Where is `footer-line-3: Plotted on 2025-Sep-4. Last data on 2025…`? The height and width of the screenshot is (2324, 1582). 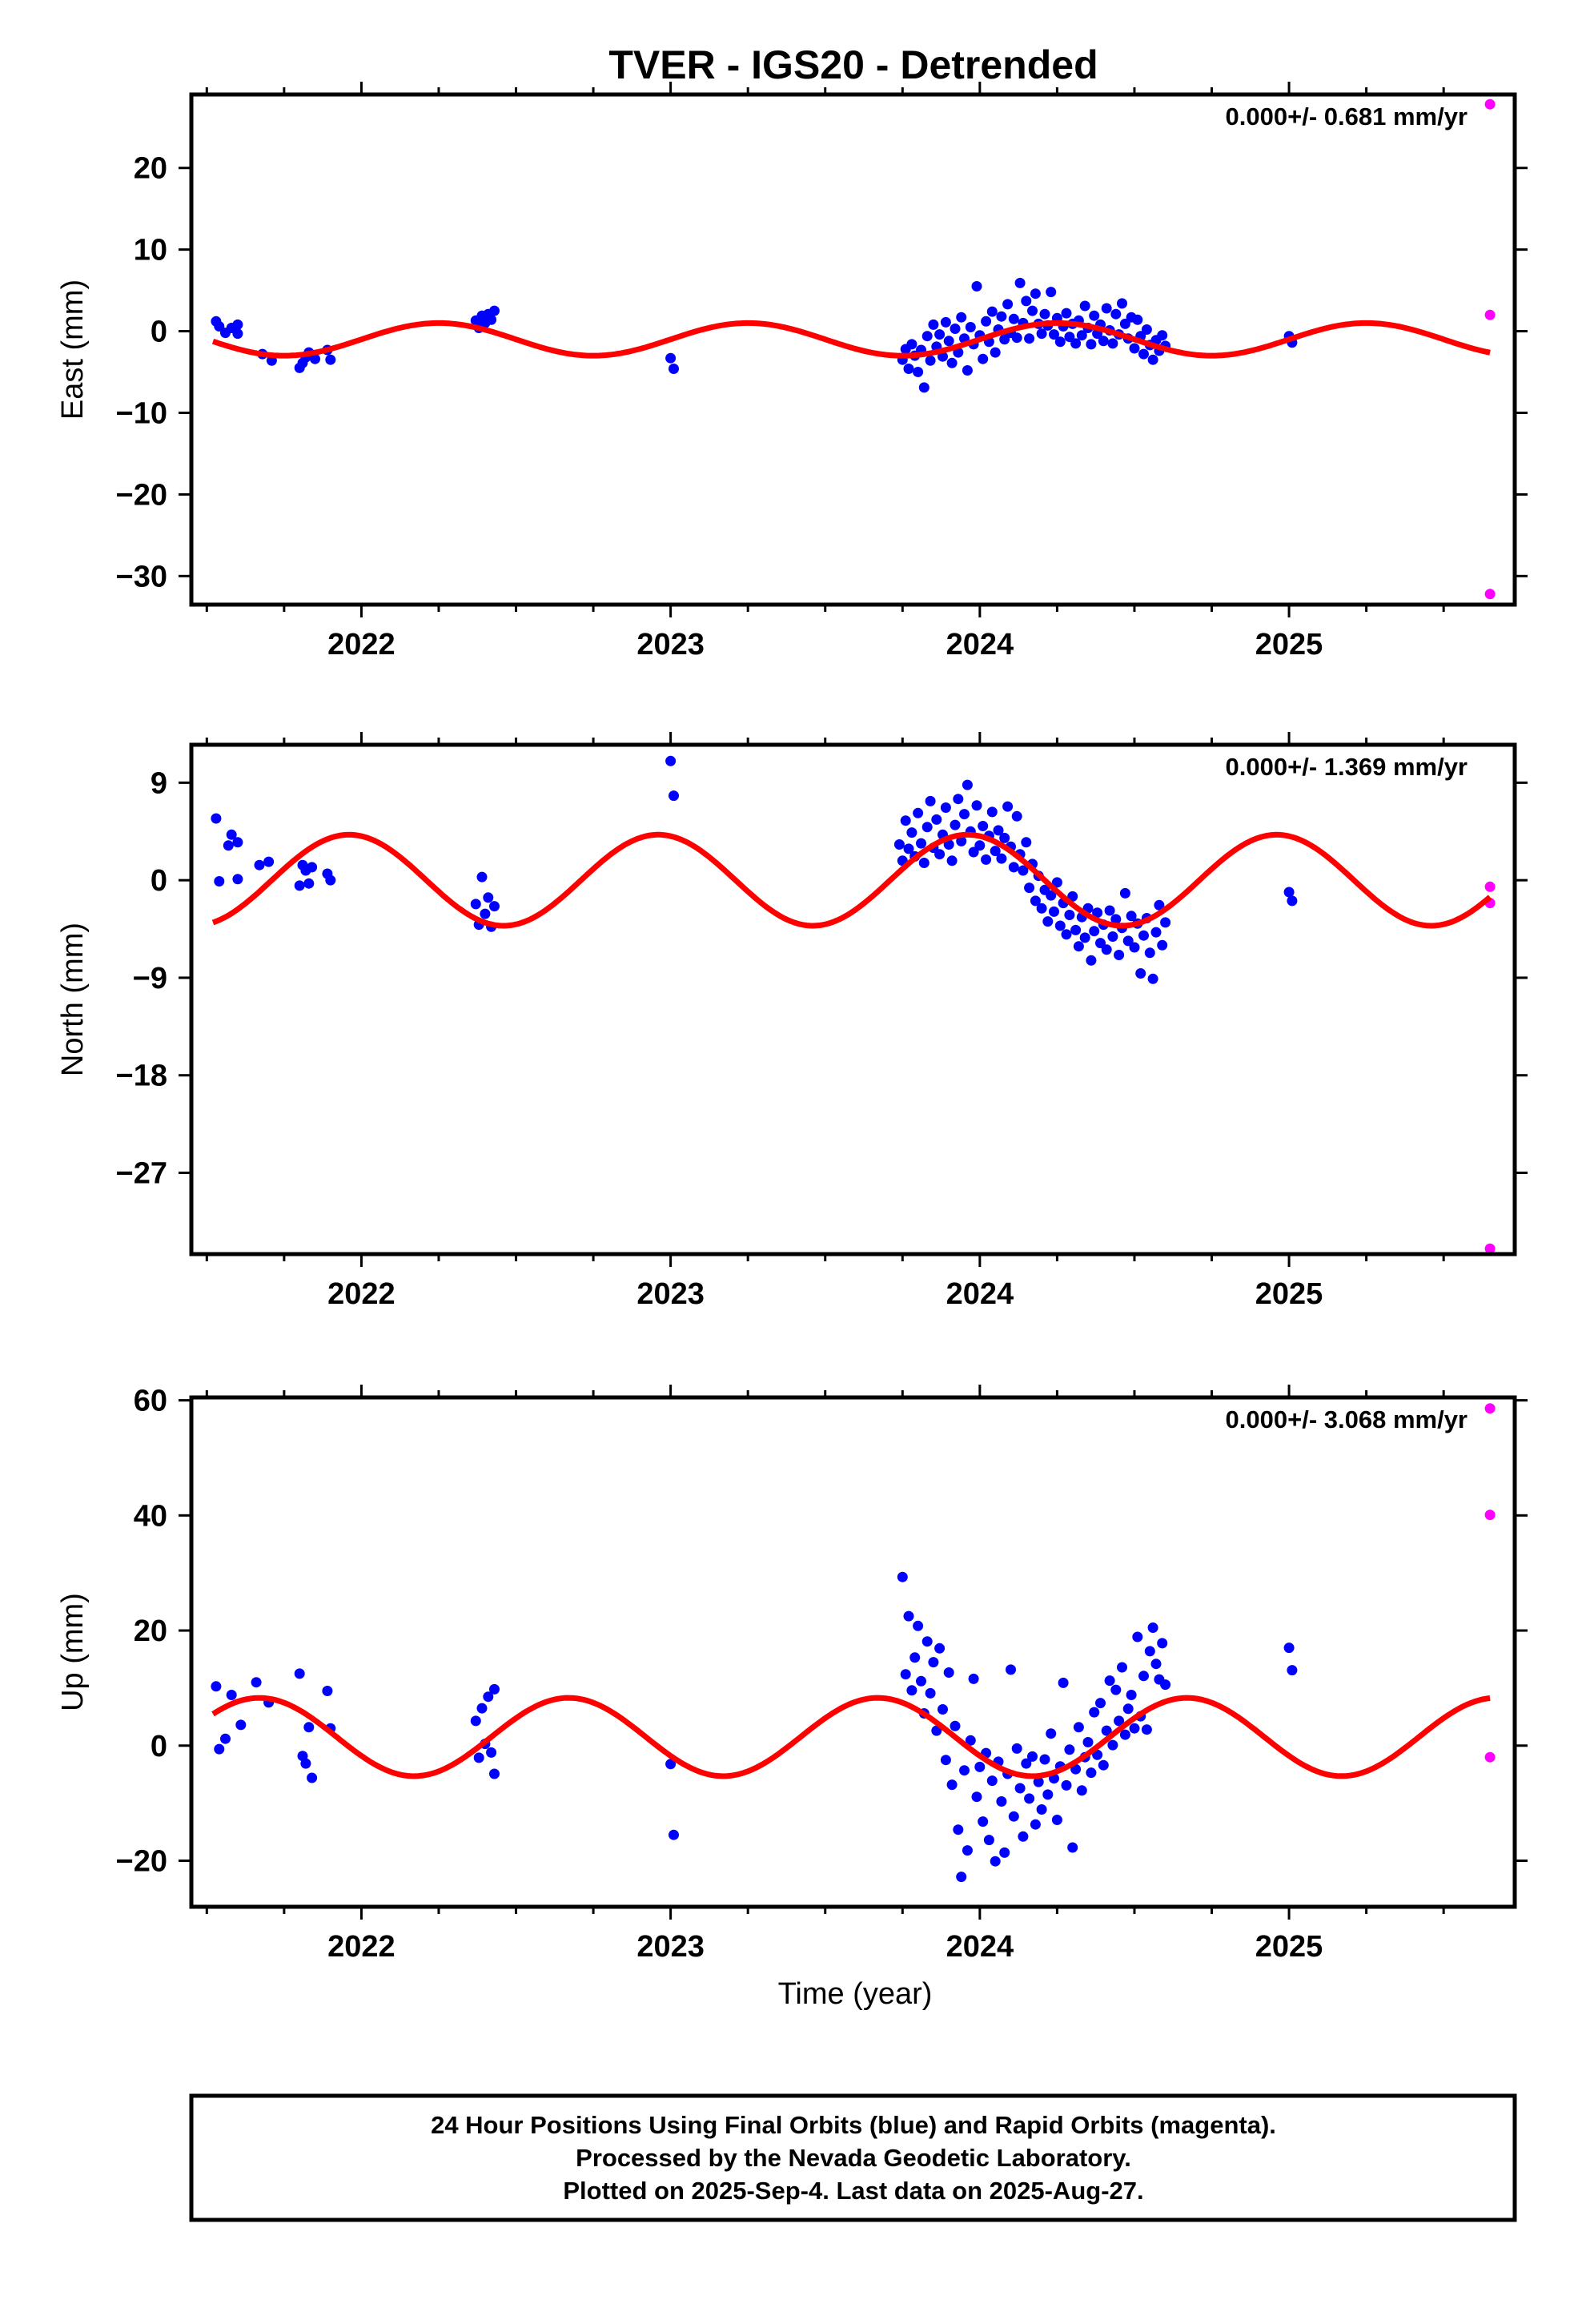 footer-line-3: Plotted on 2025-Sep-4. Last data on 2025… is located at coordinates (853, 2191).